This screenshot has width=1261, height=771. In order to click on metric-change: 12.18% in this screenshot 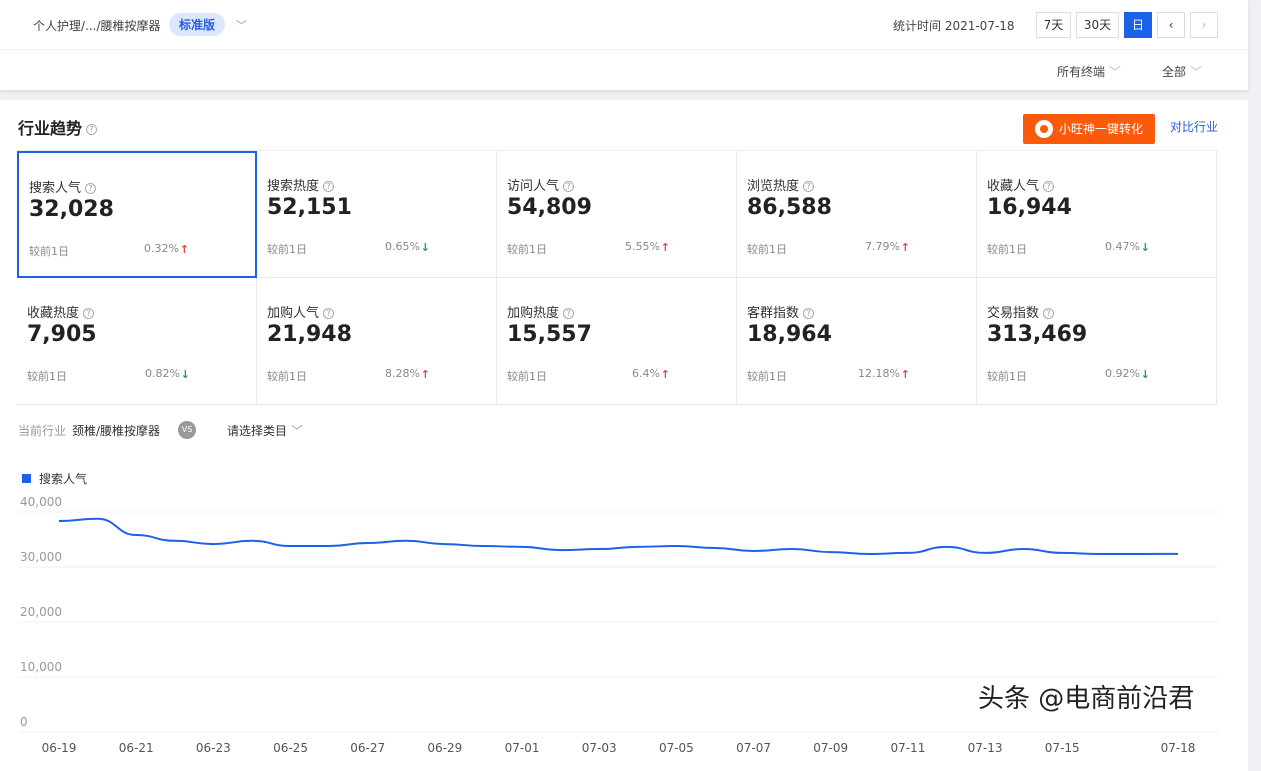, I will do `click(879, 373)`.